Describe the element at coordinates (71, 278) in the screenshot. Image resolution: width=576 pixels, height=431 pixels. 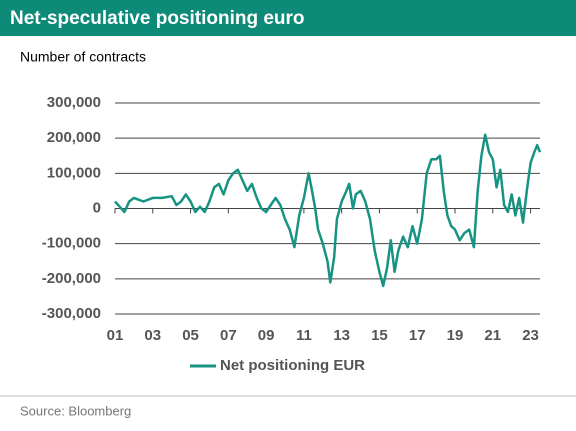
I see `y-tick-label: -200,000` at that location.